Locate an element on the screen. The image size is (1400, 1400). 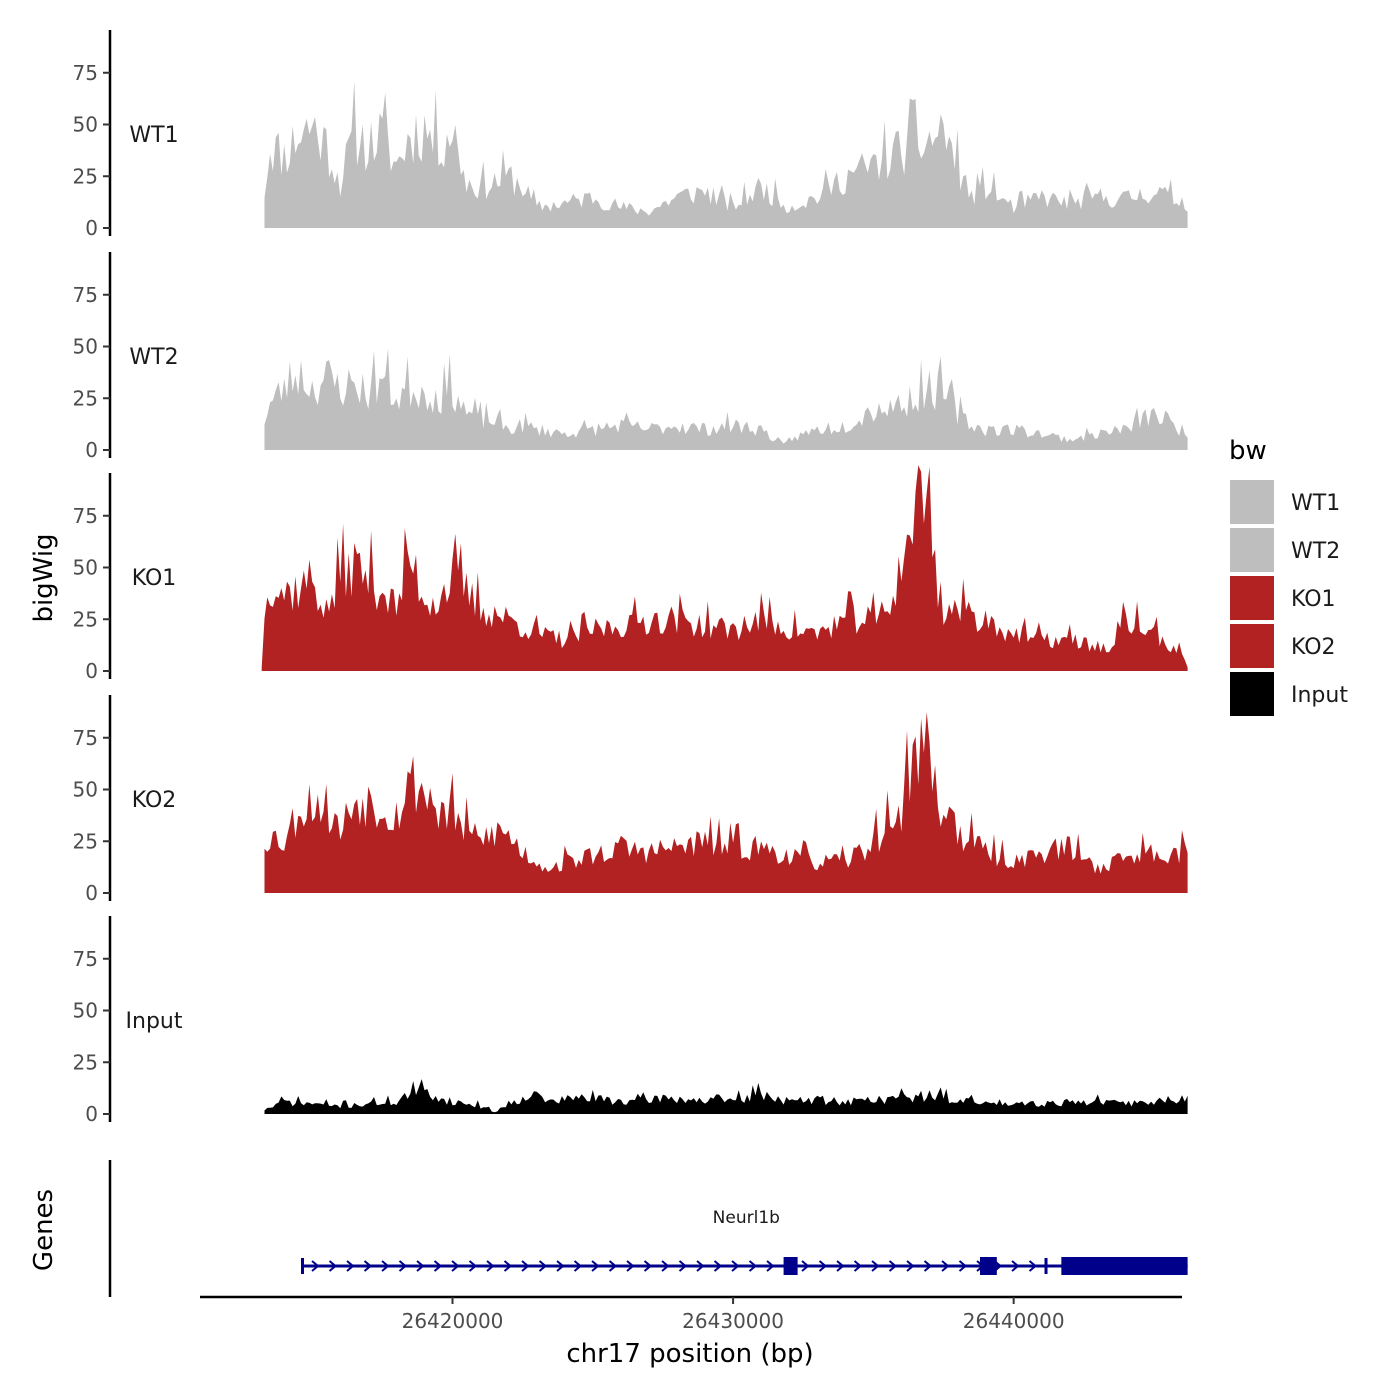
legend-label-wt1: WT1 is located at coordinates (1315, 503).